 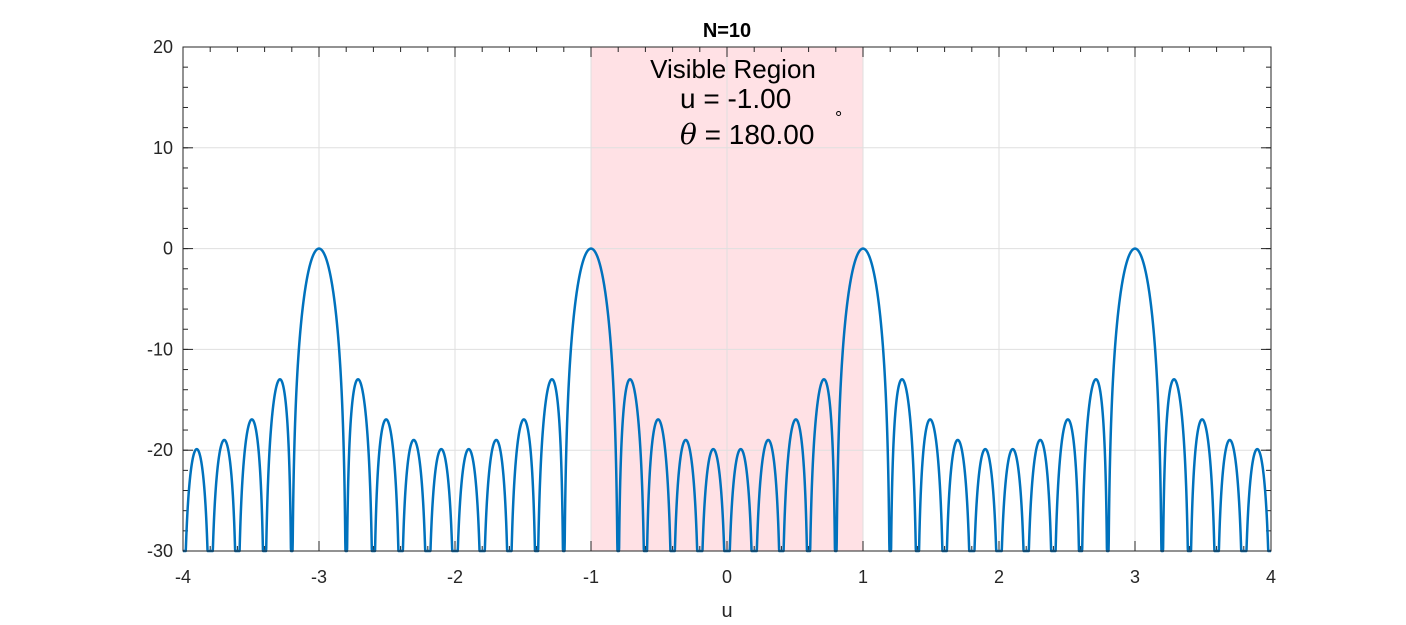 I want to click on steering-theta-value: θ = 180.00, so click(x=747, y=134).